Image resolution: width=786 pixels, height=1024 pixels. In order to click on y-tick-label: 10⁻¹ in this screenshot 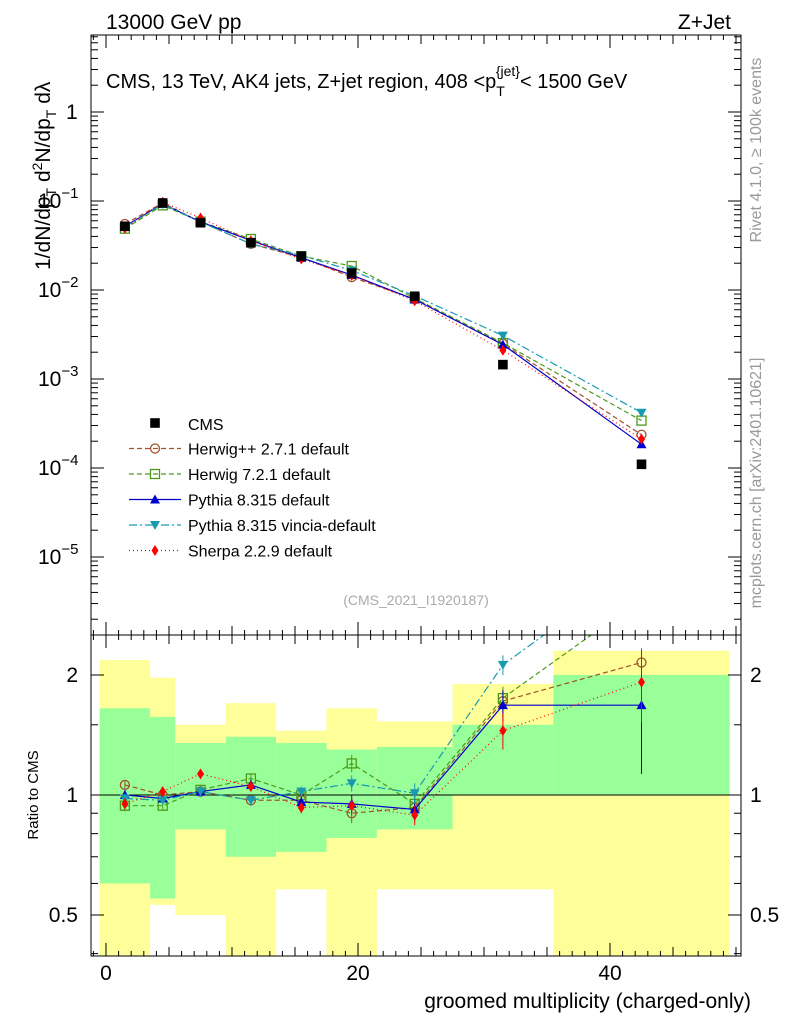, I will do `click(58, 199)`.